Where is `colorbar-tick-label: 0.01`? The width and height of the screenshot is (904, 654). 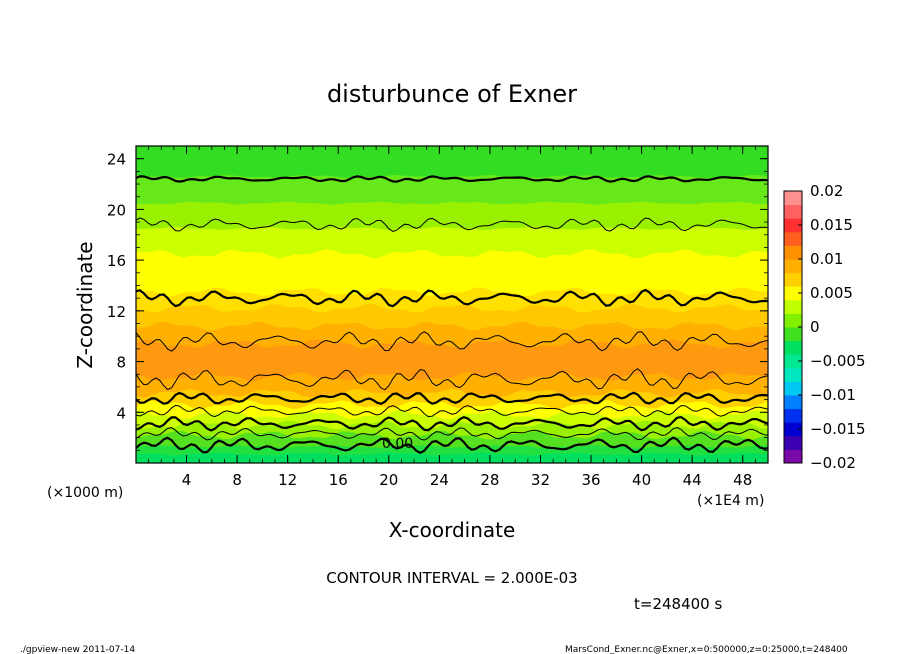 colorbar-tick-label: 0.01 is located at coordinates (826, 259).